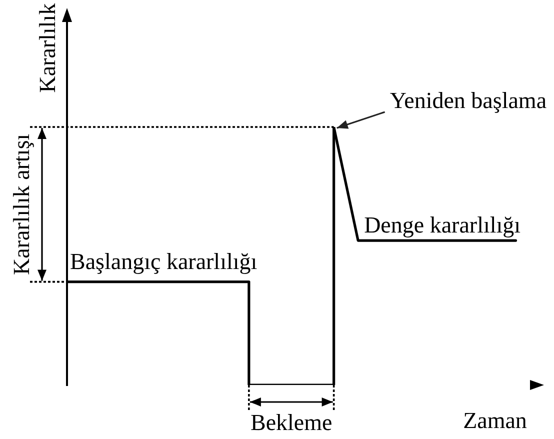  What do you see at coordinates (442, 225) in the screenshot?
I see `annotation: Denge kararlılığı` at bounding box center [442, 225].